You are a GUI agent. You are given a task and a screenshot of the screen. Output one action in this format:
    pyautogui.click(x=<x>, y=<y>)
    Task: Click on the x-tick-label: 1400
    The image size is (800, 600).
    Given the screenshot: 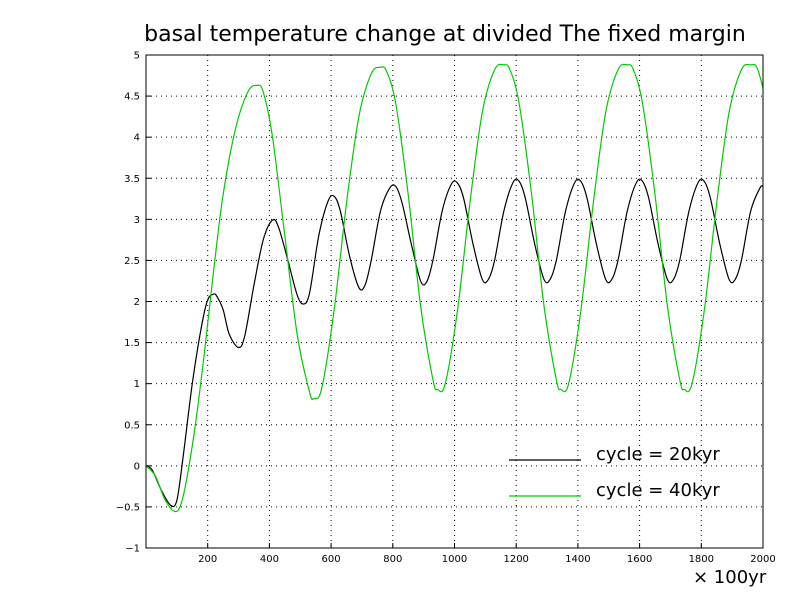 What is the action you would take?
    pyautogui.click(x=577, y=559)
    